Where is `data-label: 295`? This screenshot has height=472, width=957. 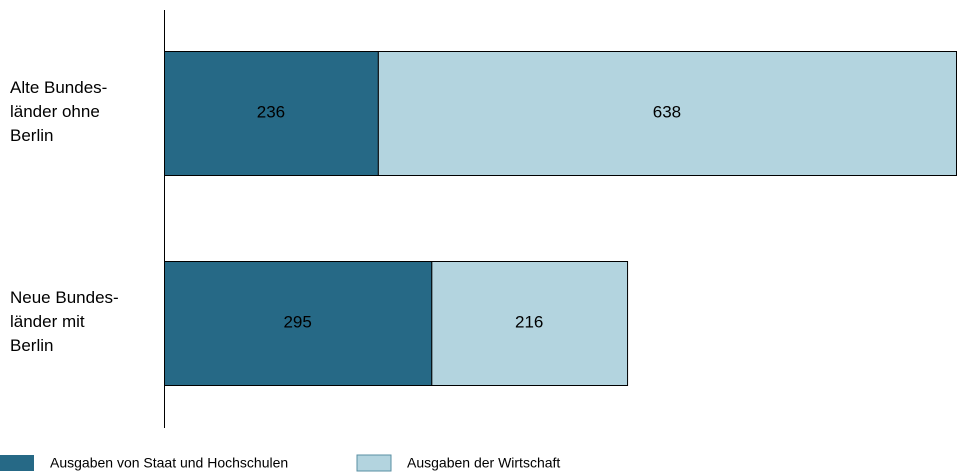 data-label: 295 is located at coordinates (297, 321).